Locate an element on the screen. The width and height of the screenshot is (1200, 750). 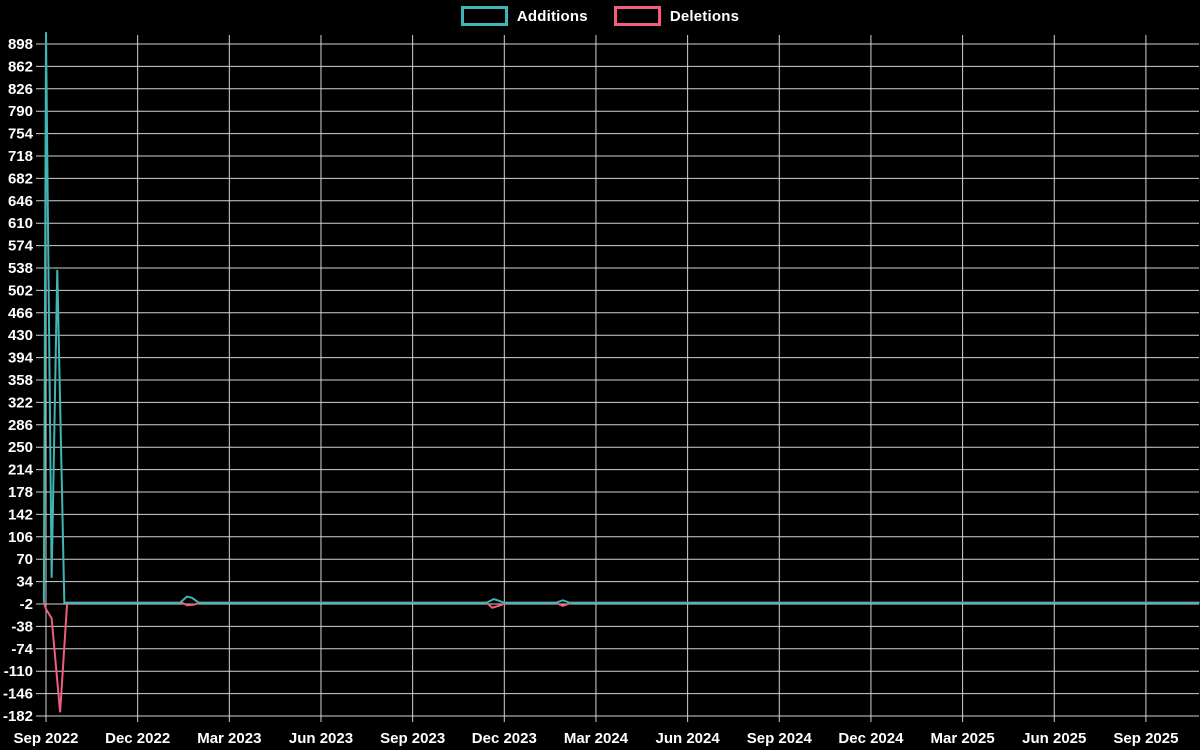
legend-label-additions: Additions is located at coordinates (552, 16).